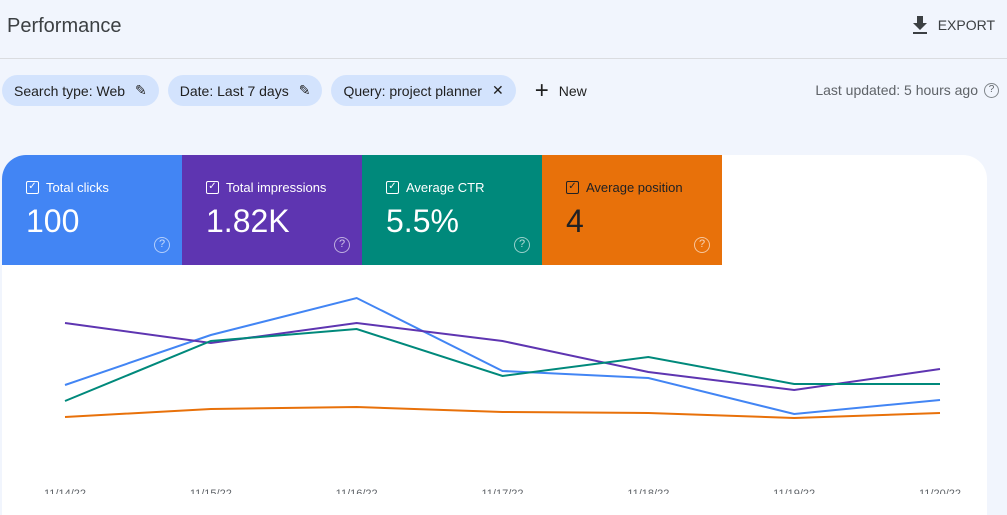  I want to click on export-button: EXPORT, so click(953, 25).